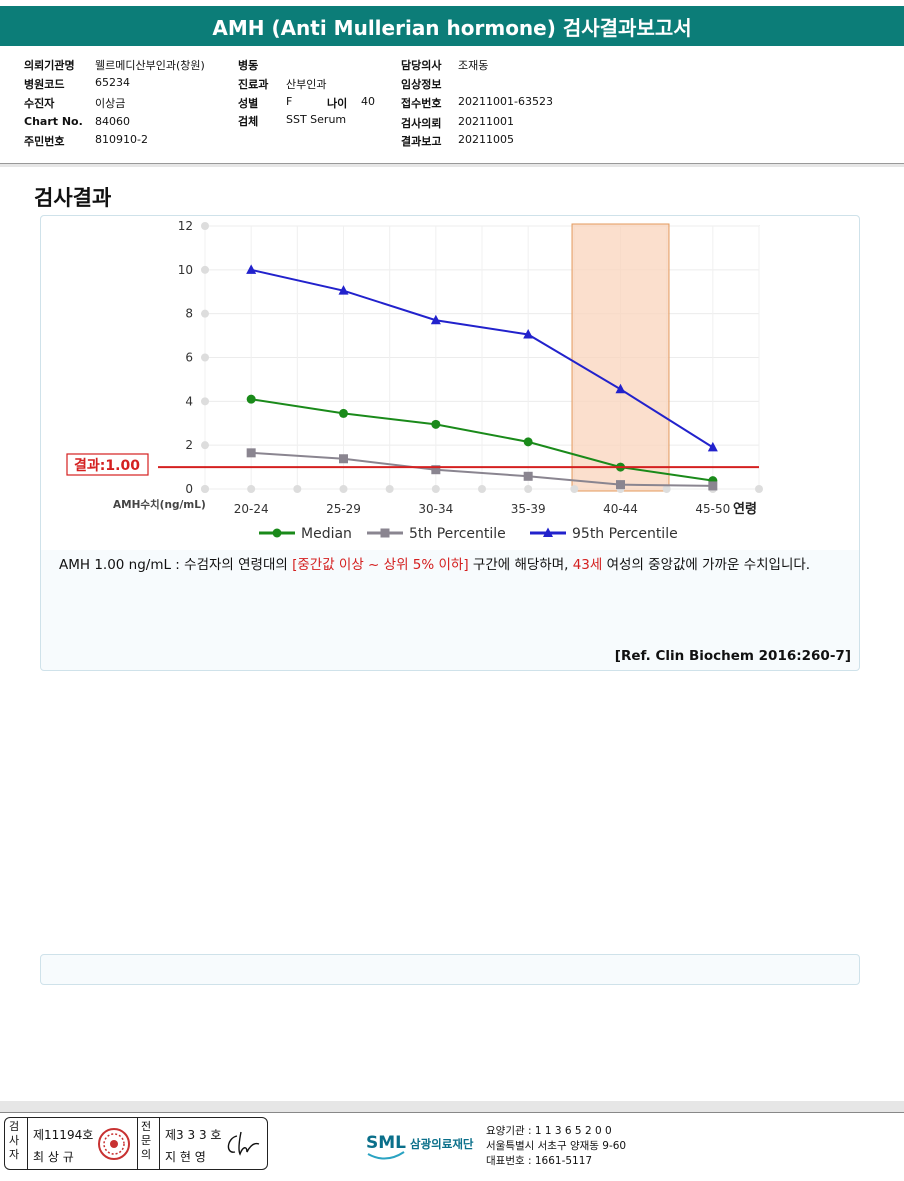 The image size is (904, 1181). What do you see at coordinates (450, 969) in the screenshot?
I see `comment-panel` at bounding box center [450, 969].